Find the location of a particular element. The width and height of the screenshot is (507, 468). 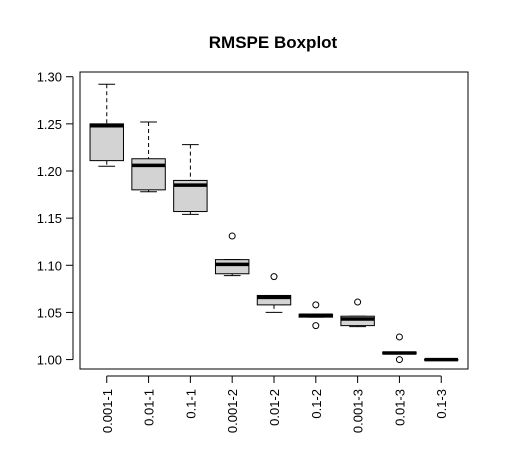

y-tick-label: 1.20 is located at coordinates (49, 171).